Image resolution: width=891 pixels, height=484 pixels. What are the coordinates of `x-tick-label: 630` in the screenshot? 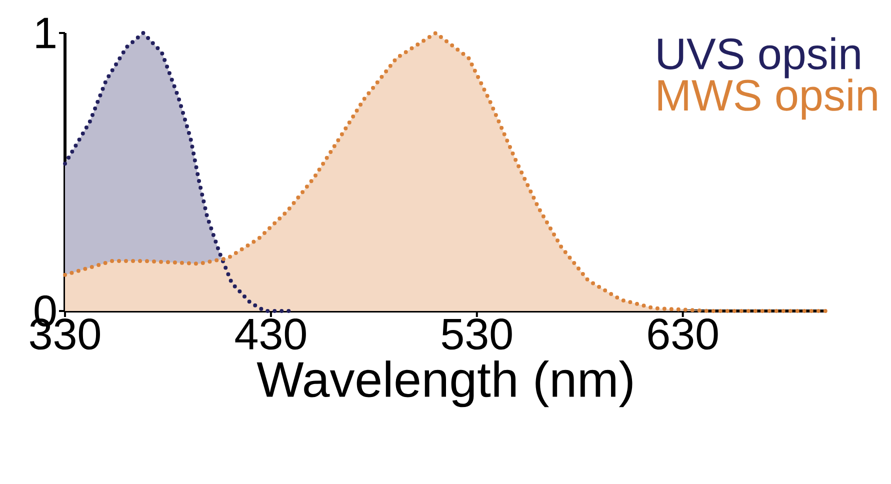 It's located at (683, 334).